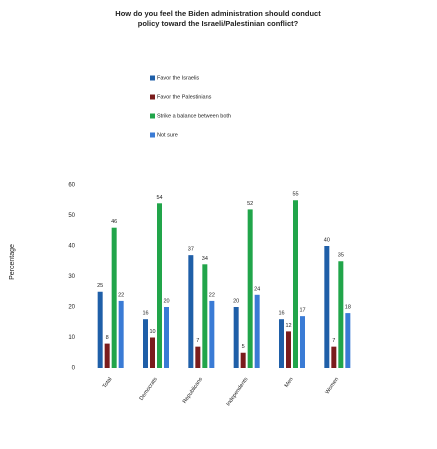 This screenshot has width=437, height=449. Describe the element at coordinates (295, 195) in the screenshot. I see `value-label: 55` at that location.